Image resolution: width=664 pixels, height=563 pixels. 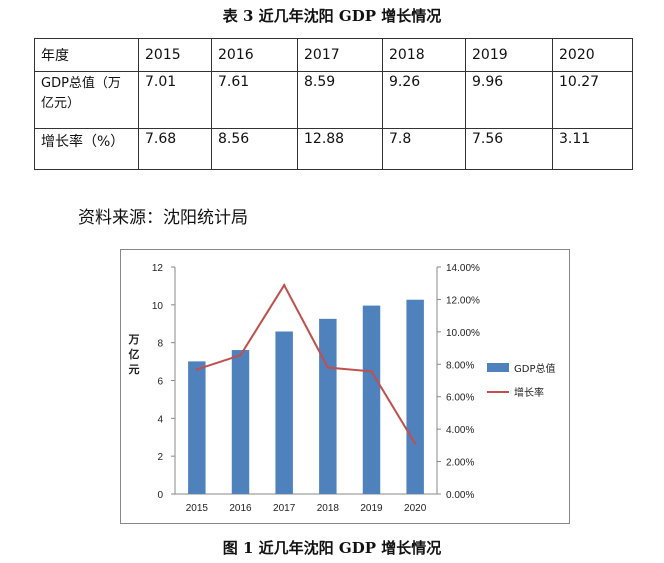 I want to click on table-cell: 2019, so click(x=509, y=55).